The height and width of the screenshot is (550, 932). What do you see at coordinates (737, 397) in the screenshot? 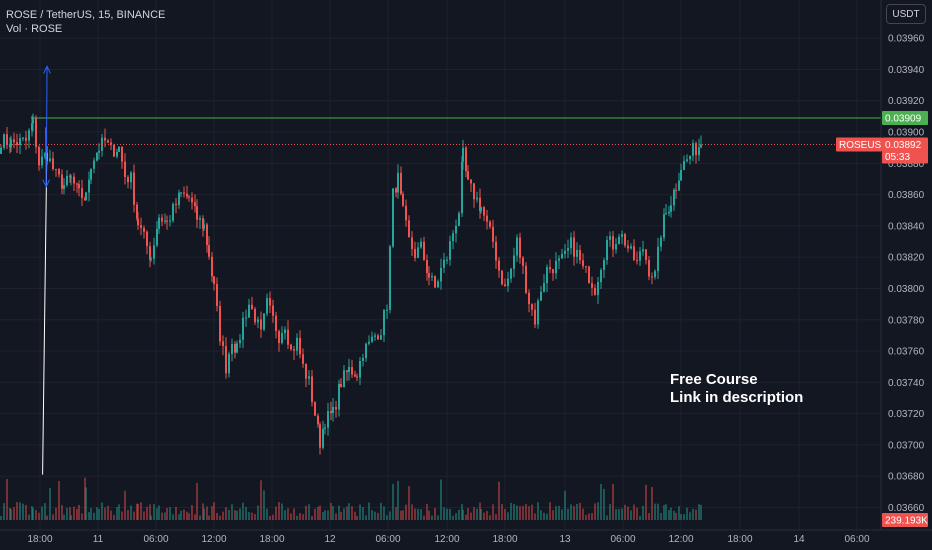
I see `annotation-line-2: Link in description` at bounding box center [737, 397].